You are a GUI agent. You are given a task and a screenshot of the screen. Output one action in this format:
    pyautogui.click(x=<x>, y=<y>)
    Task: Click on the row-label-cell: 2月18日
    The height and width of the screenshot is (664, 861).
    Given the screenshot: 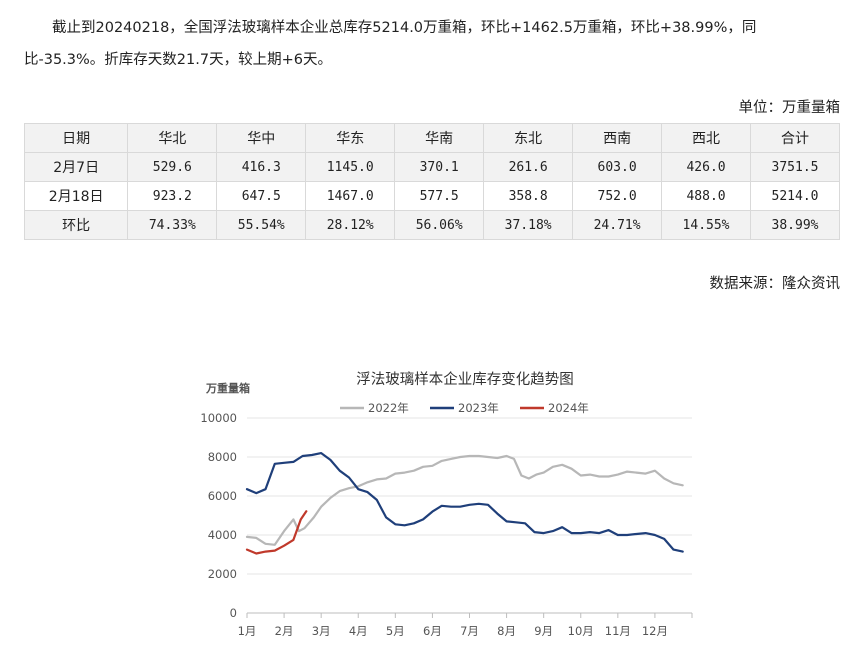 What is the action you would take?
    pyautogui.click(x=76, y=196)
    